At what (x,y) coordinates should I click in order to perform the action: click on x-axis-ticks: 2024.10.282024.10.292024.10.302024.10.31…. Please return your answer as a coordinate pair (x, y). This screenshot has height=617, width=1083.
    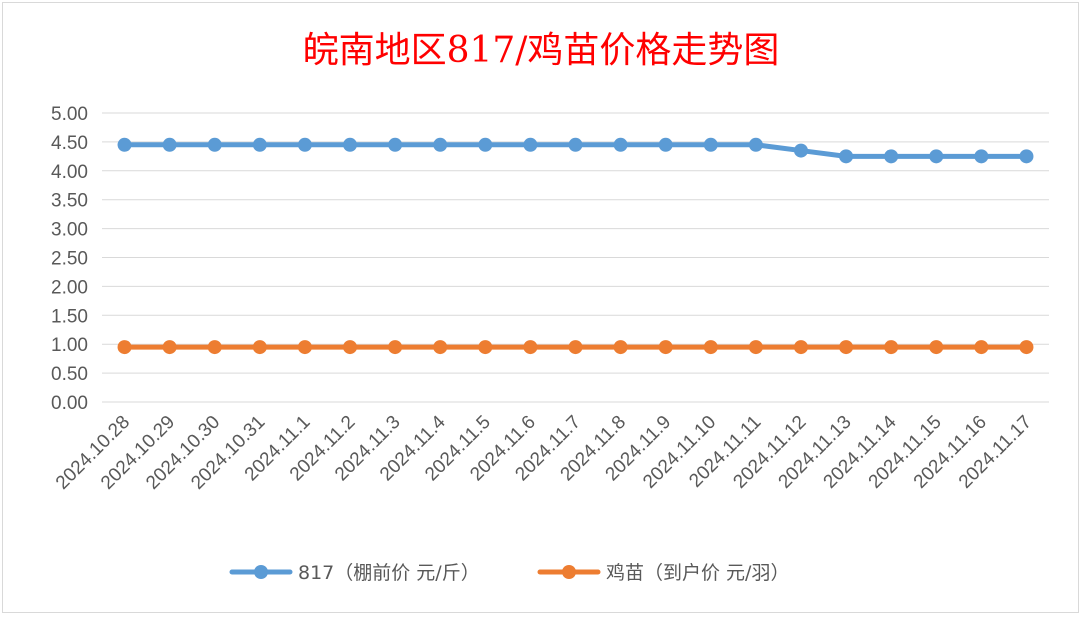
    Looking at the image, I should click on (544, 452).